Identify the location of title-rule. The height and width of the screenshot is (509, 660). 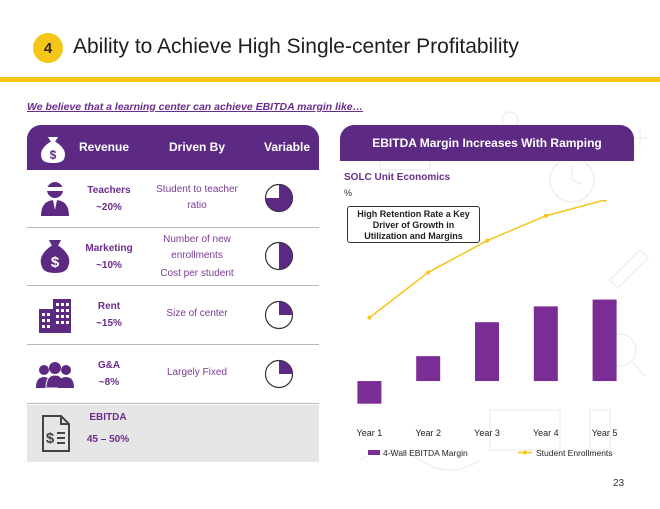
(330, 79).